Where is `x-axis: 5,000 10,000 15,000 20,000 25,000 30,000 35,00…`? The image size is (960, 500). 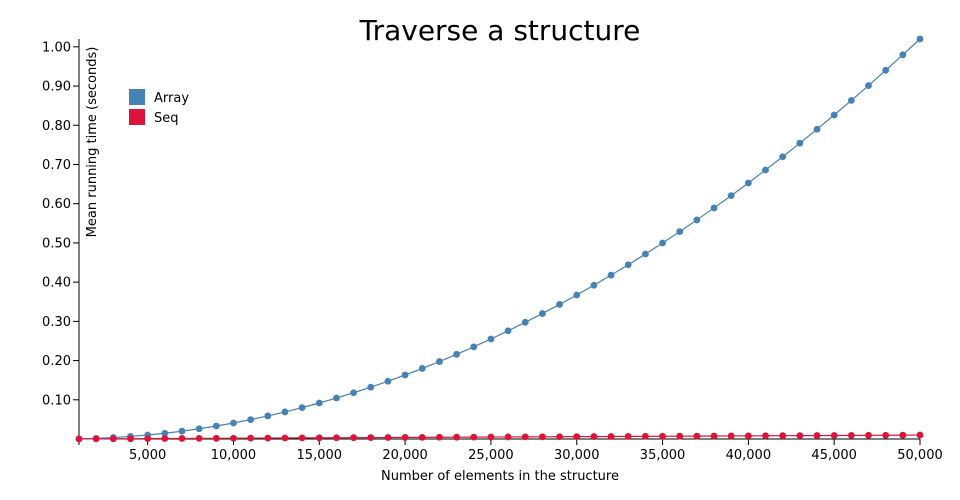
x-axis: 5,000 10,000 15,000 20,000 25,000 30,000 35,00… is located at coordinates (510, 450).